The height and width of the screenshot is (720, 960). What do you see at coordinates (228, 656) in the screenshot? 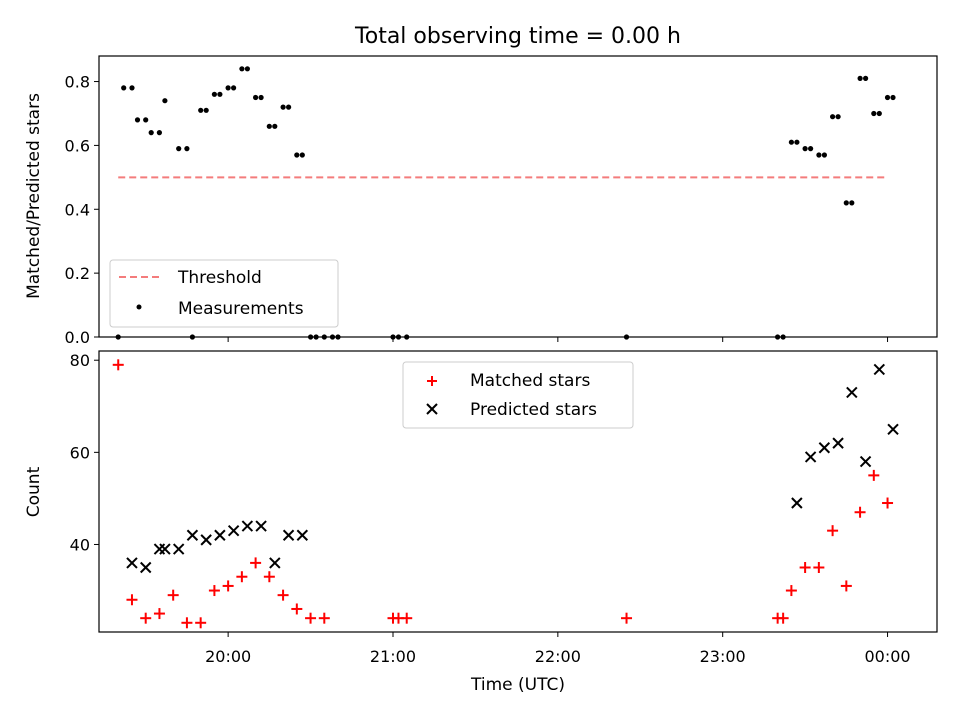
I see `bottom-x-tick-label: 20:00` at bounding box center [228, 656].